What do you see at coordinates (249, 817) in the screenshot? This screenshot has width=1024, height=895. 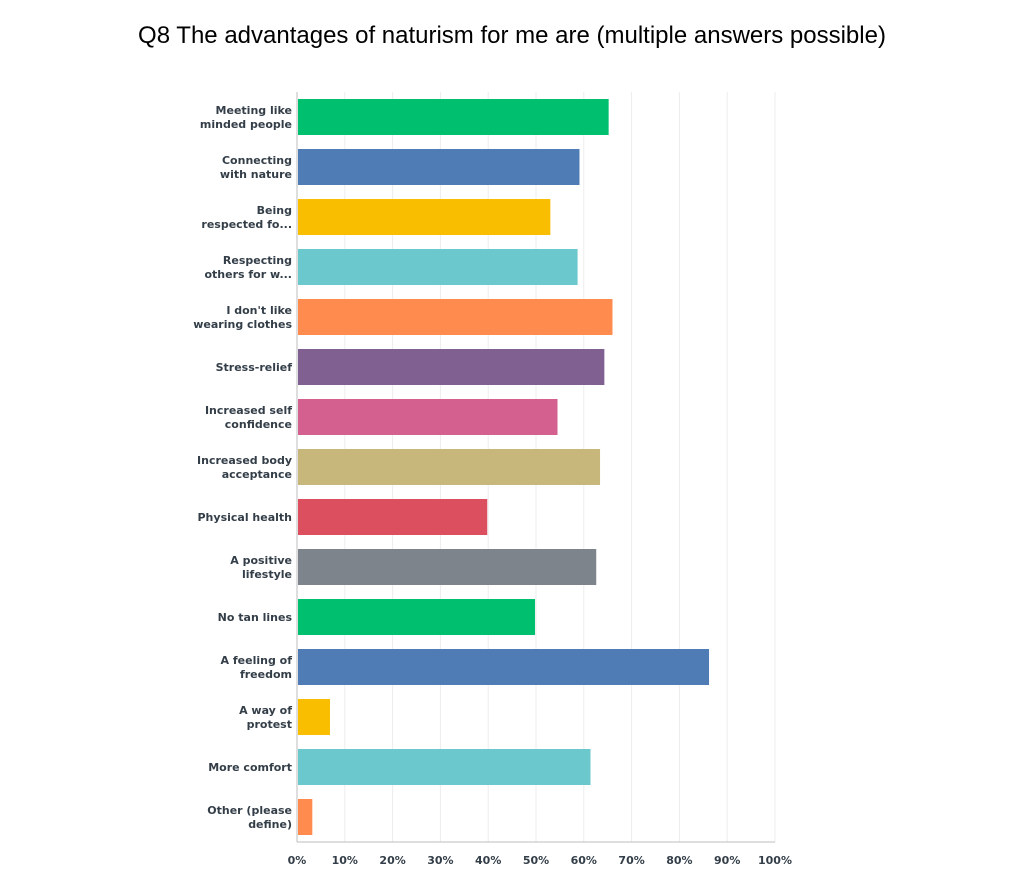 I see `category-label: Other (please define)` at bounding box center [249, 817].